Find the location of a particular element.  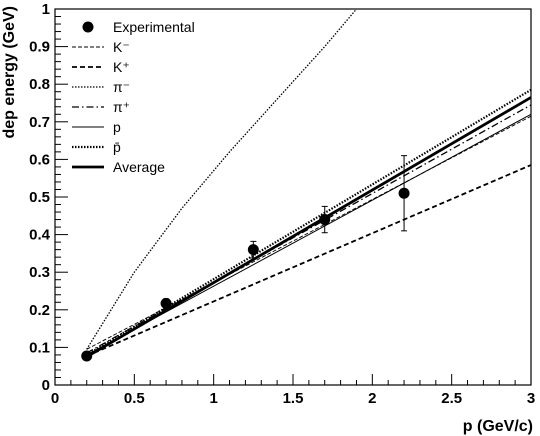

x-tick-label: 0.5 is located at coordinates (134, 398).